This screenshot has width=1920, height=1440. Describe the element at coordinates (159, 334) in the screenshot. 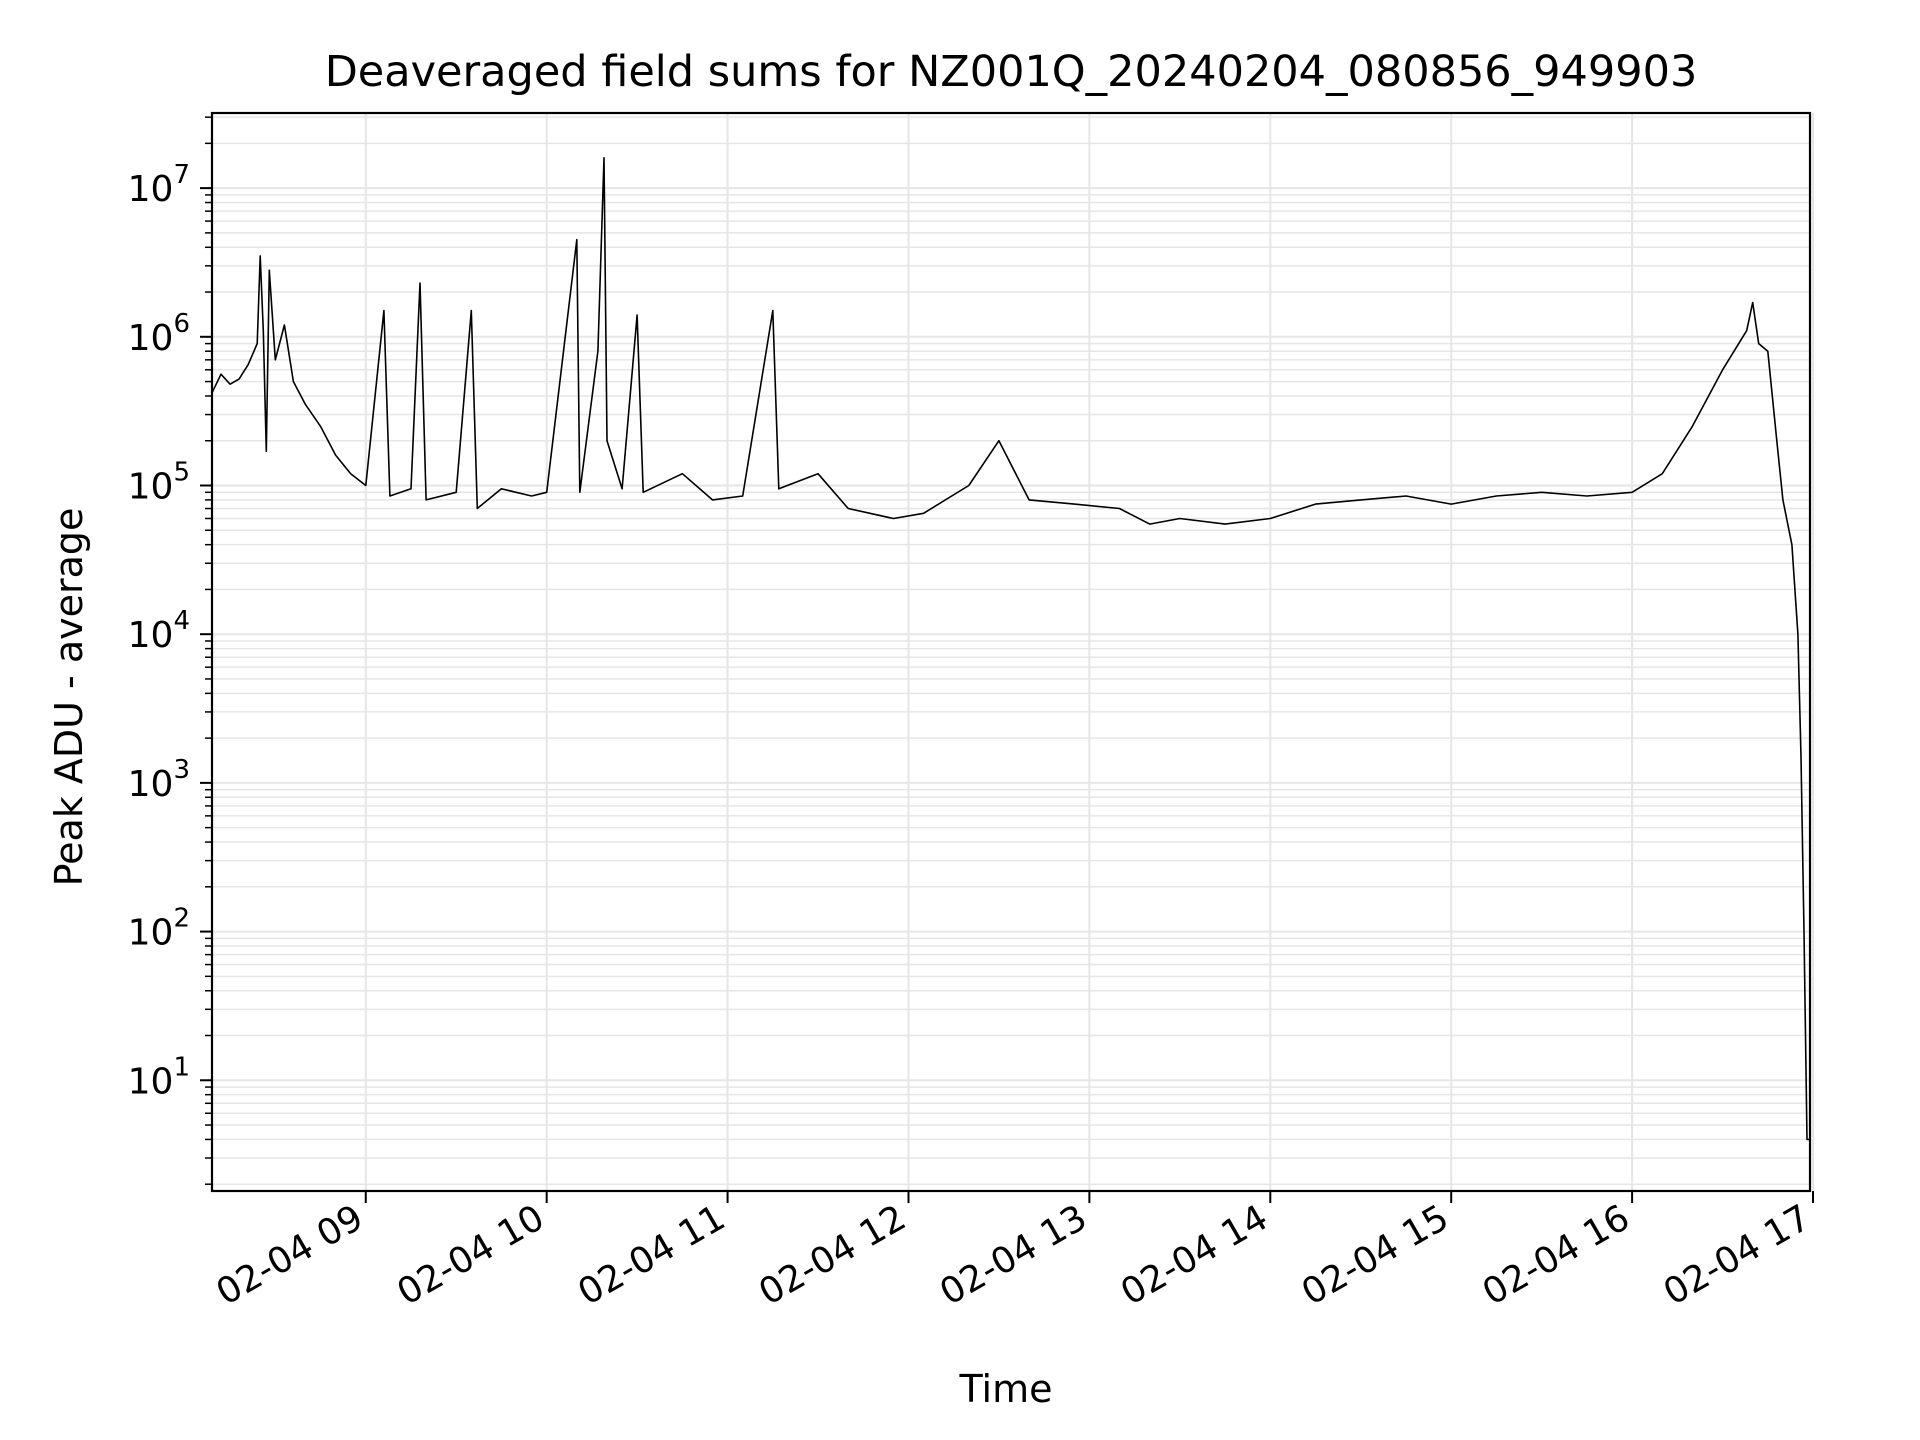

I see `y-tick-label: 10⁶` at that location.